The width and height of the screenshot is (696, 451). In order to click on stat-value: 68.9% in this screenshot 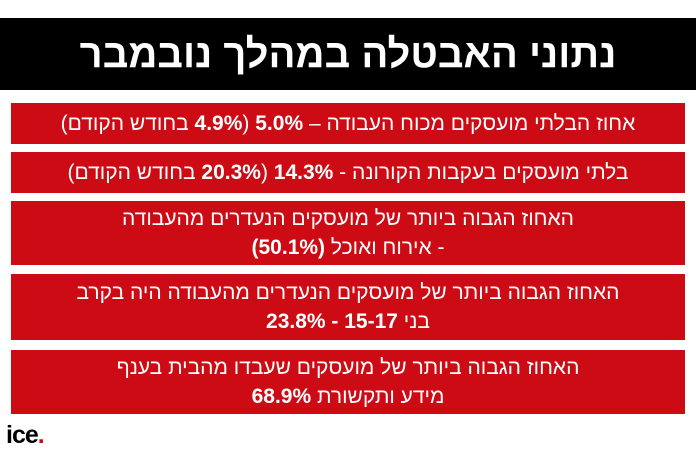, I will do `click(281, 396)`.